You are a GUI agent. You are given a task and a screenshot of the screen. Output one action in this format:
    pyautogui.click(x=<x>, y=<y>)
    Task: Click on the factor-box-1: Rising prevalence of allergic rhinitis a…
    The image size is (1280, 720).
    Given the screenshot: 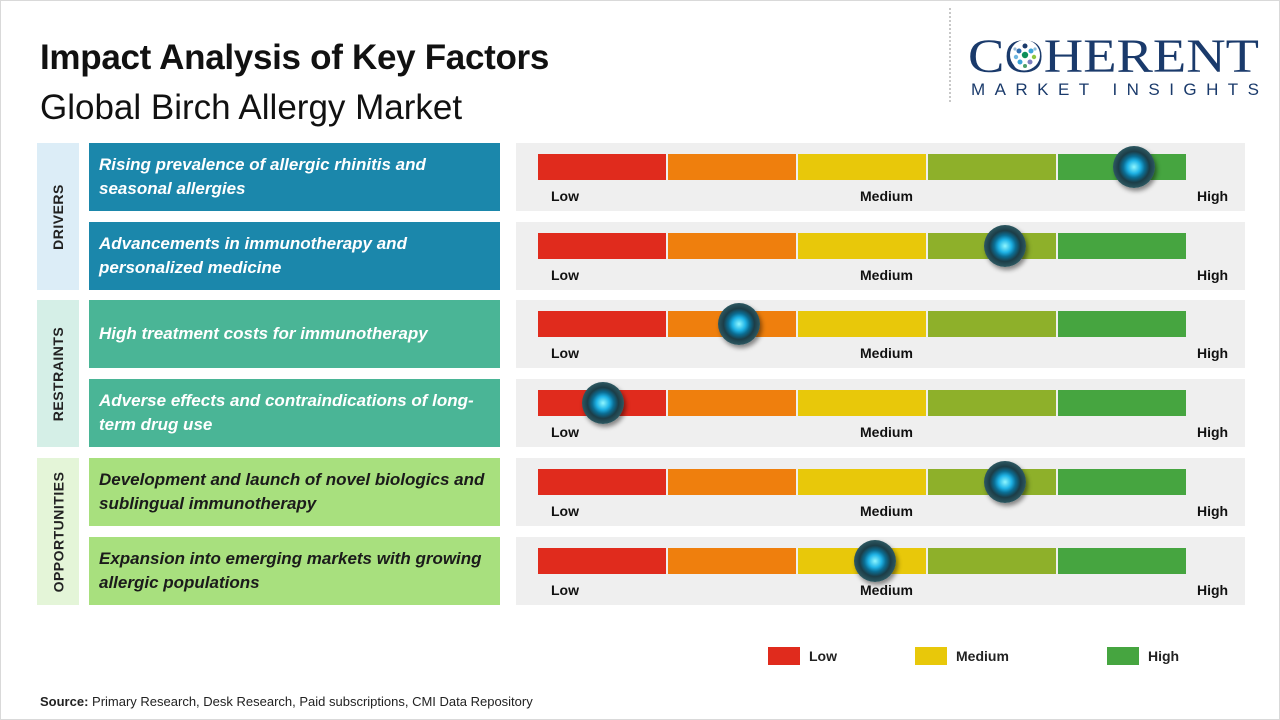 What is the action you would take?
    pyautogui.click(x=294, y=177)
    